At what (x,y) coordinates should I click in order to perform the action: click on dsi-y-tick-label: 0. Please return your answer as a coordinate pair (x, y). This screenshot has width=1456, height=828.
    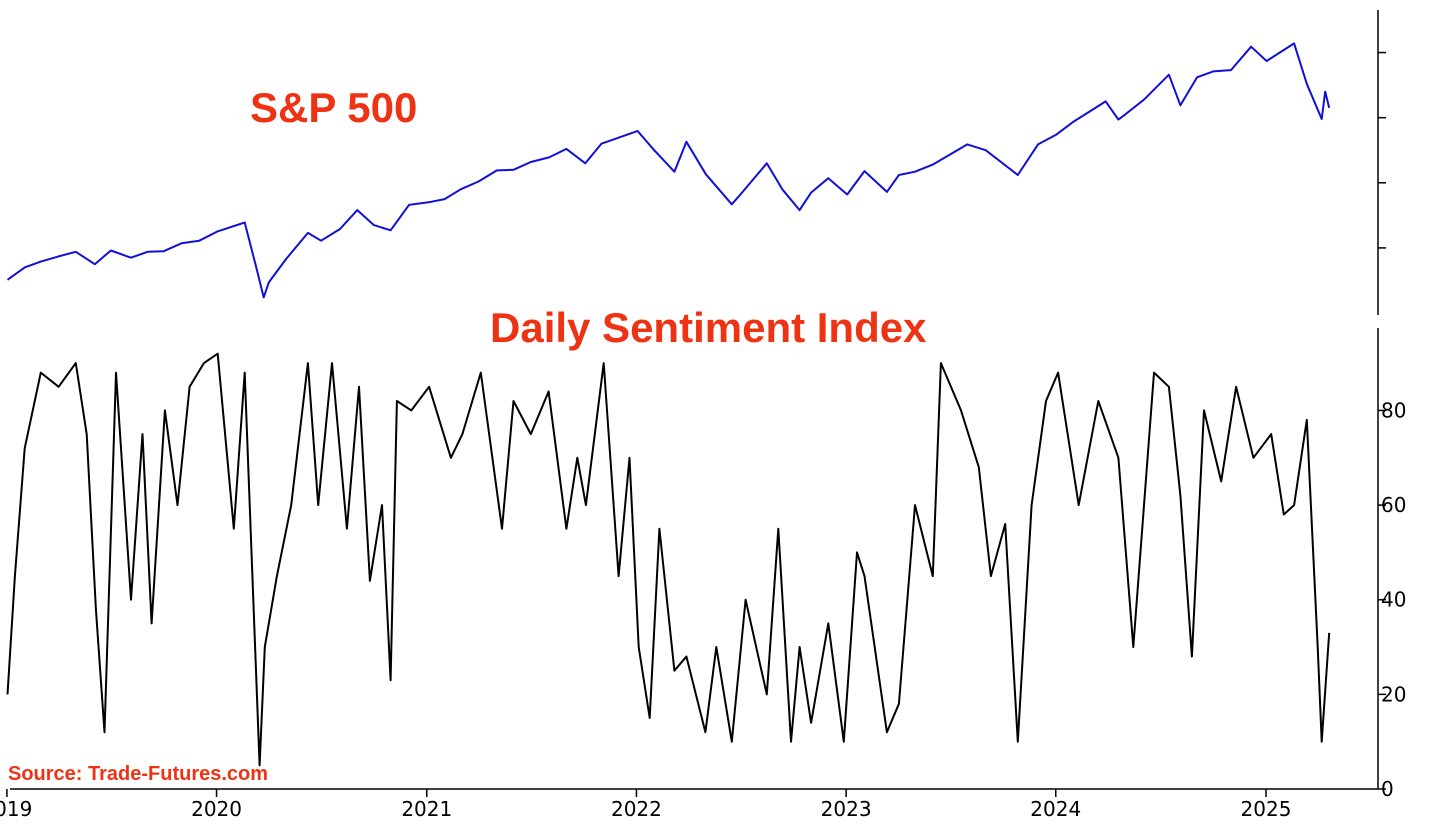
    Looking at the image, I should click on (1387, 789).